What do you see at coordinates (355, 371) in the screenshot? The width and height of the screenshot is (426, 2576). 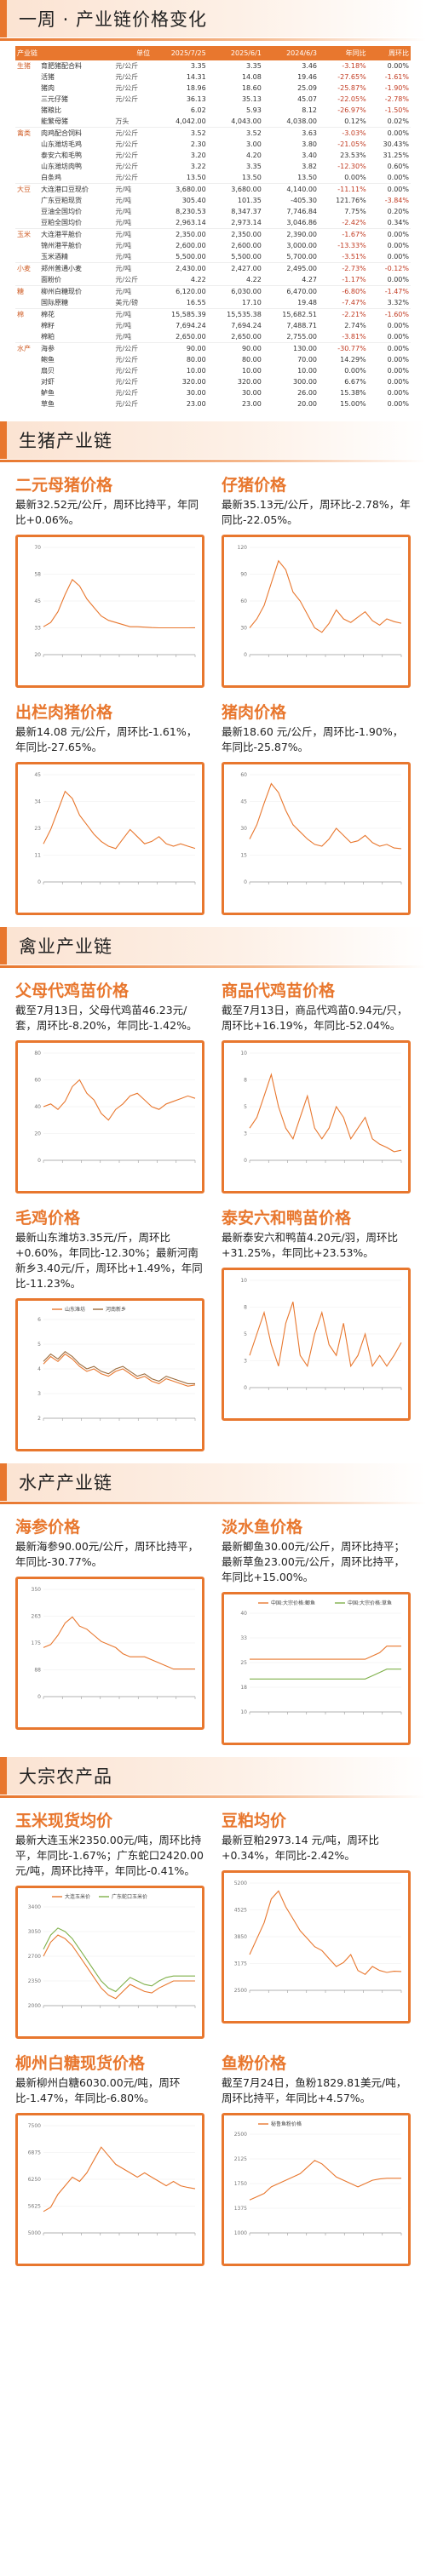 I see `table-cell-yoy: 0.00%` at bounding box center [355, 371].